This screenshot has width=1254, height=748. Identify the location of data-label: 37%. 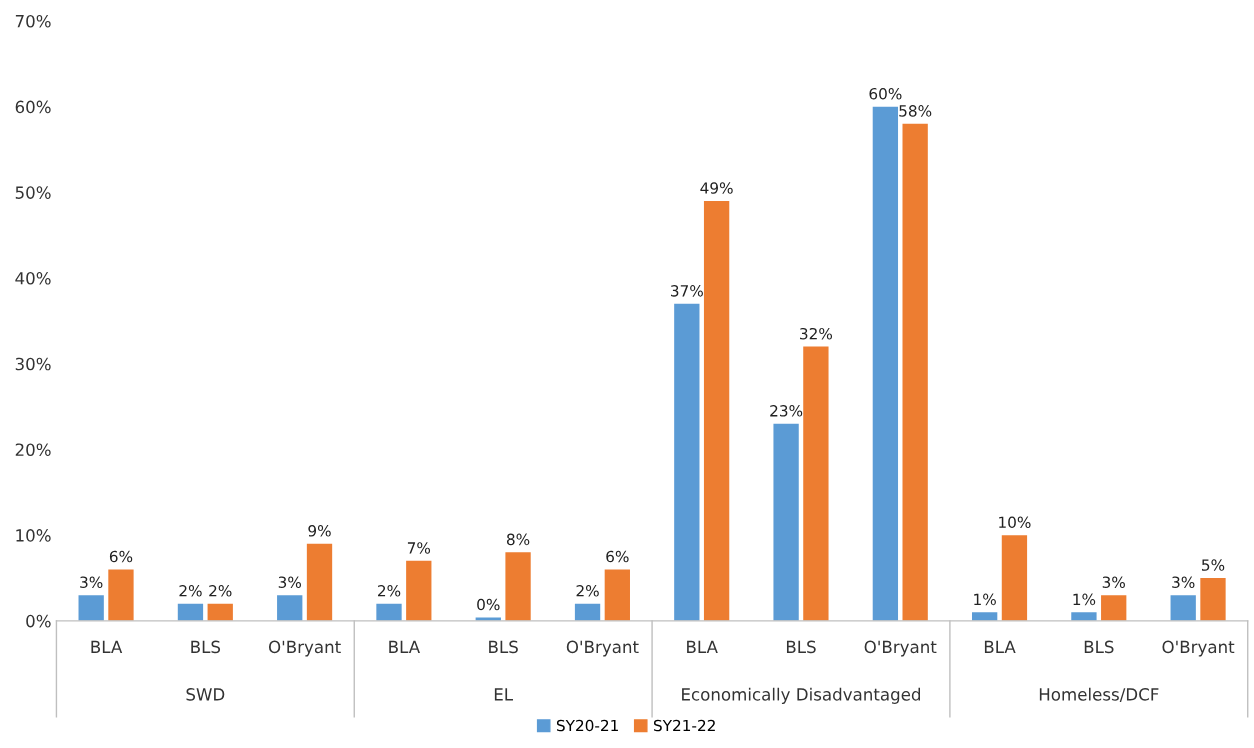
(687, 291).